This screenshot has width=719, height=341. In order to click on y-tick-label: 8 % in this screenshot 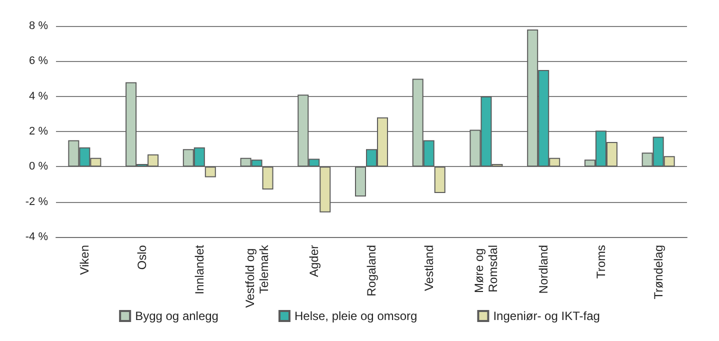, I will do `click(38, 26)`.